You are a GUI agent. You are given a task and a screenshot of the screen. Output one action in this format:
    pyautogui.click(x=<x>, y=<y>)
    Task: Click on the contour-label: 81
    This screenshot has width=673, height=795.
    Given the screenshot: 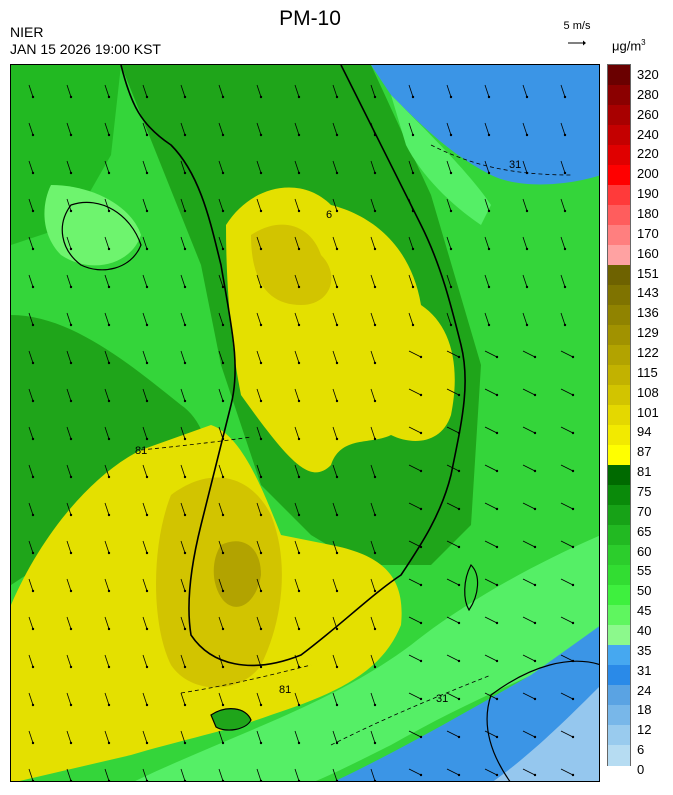 What is the action you would take?
    pyautogui.click(x=141, y=451)
    